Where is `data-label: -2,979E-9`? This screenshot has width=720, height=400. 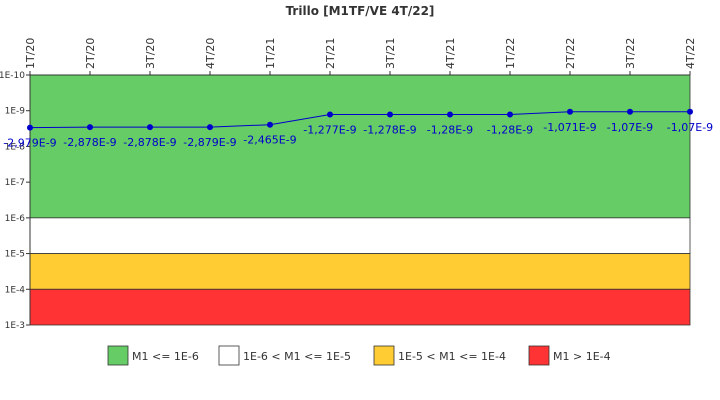 data-label: -2,979E-9 is located at coordinates (29, 143).